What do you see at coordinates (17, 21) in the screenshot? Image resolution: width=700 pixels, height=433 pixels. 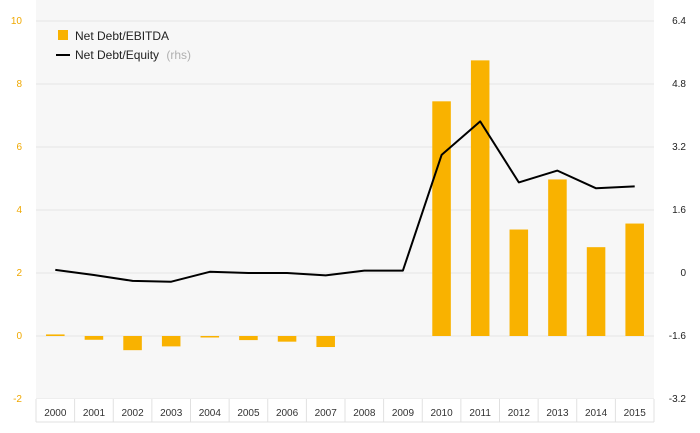 I see `left-tick-label: 10` at bounding box center [17, 21].